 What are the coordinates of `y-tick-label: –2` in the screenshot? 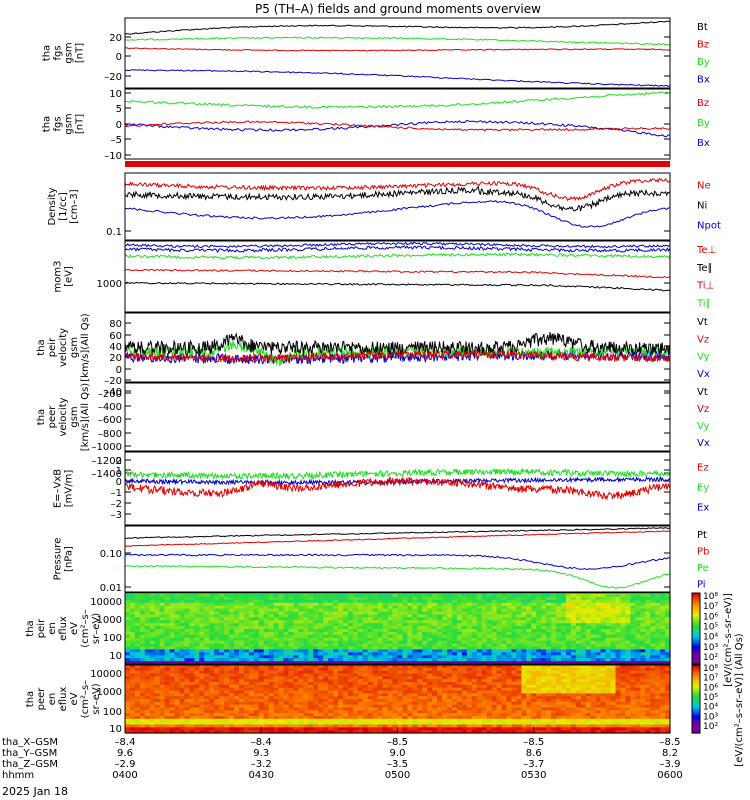 It's located at (116, 504).